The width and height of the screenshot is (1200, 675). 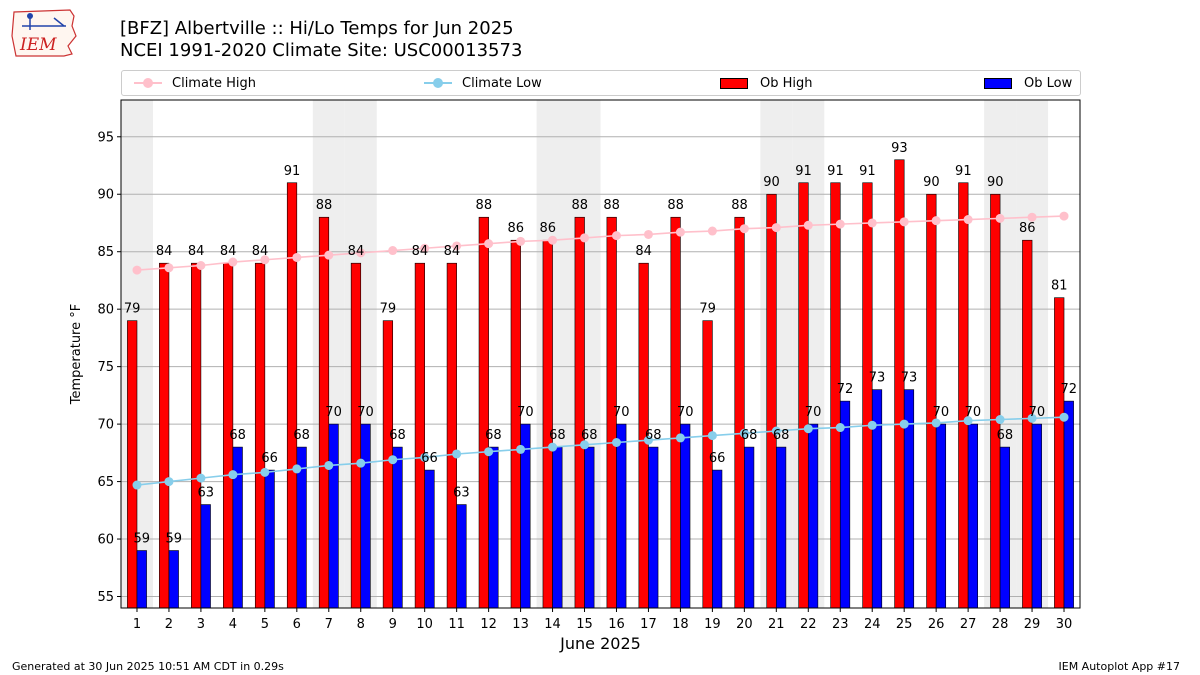 I want to click on x-tick-label: 25, so click(x=904, y=624).